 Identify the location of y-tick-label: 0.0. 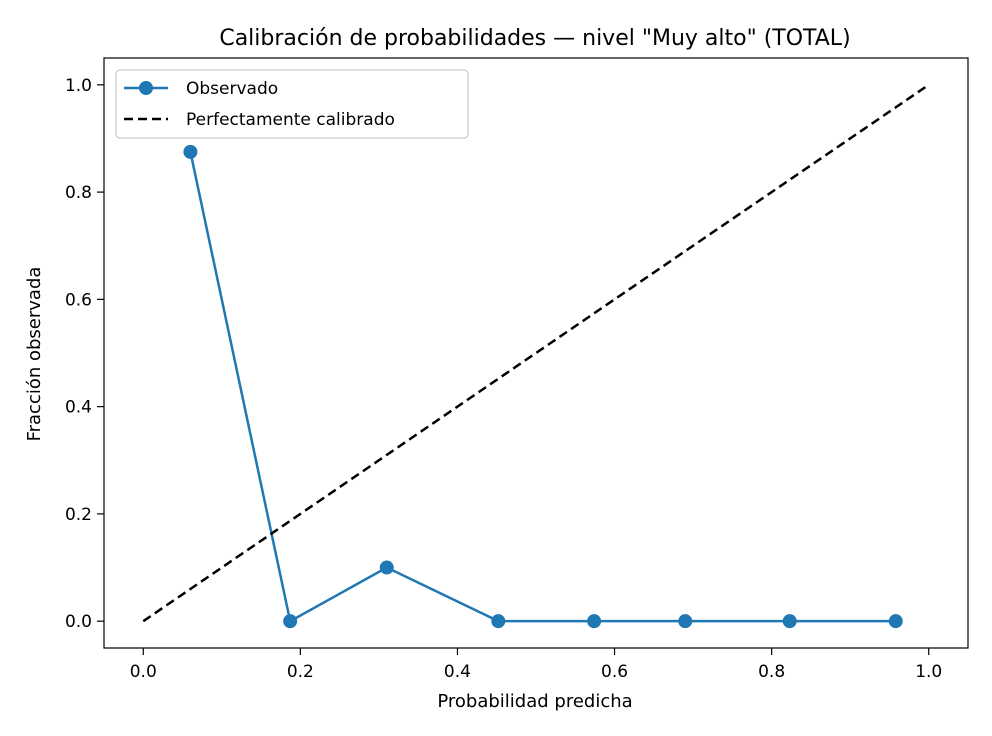
(78, 622).